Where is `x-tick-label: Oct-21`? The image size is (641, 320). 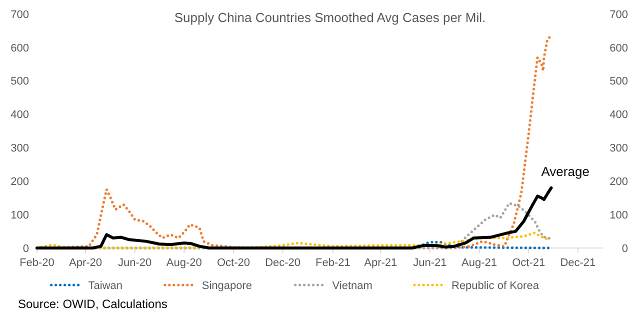 x-tick-label: Oct-21 is located at coordinates (529, 263).